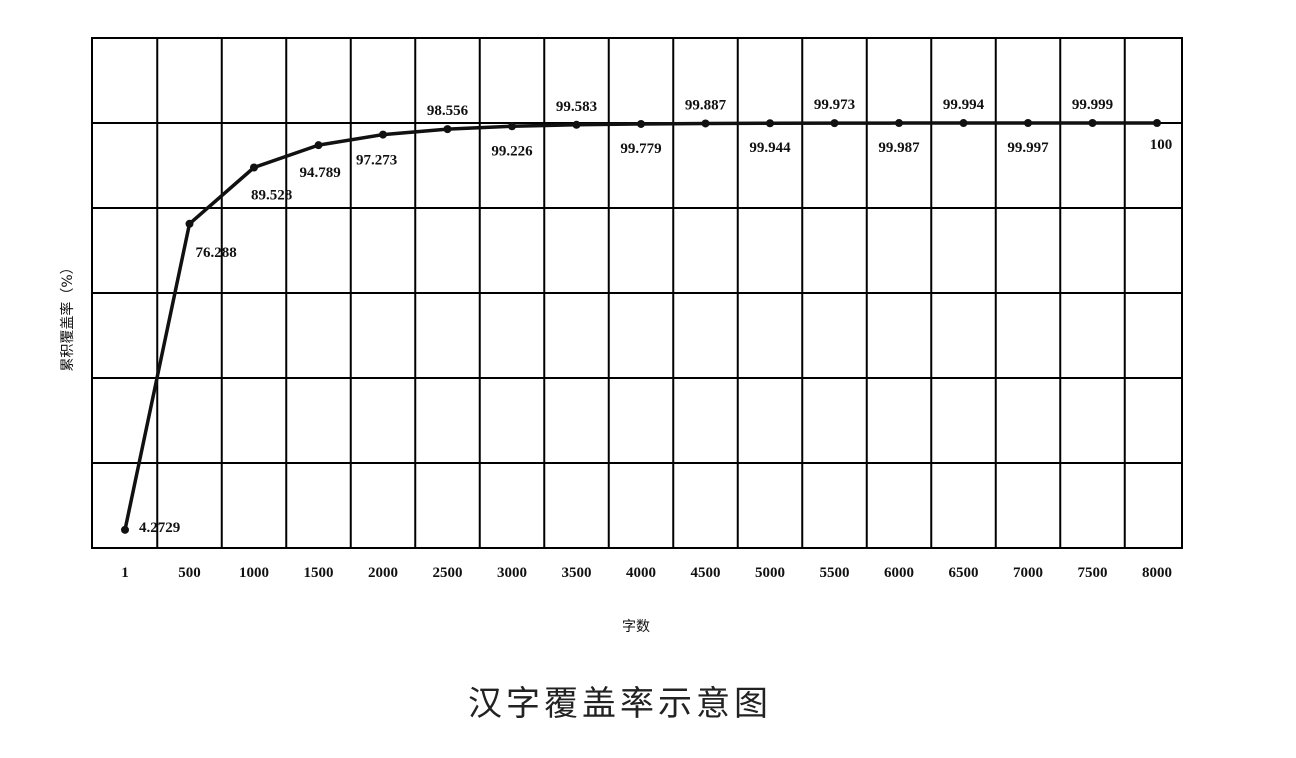 This screenshot has height=758, width=1296. Describe the element at coordinates (641, 573) in the screenshot. I see `x-tick-label: 4000` at that location.